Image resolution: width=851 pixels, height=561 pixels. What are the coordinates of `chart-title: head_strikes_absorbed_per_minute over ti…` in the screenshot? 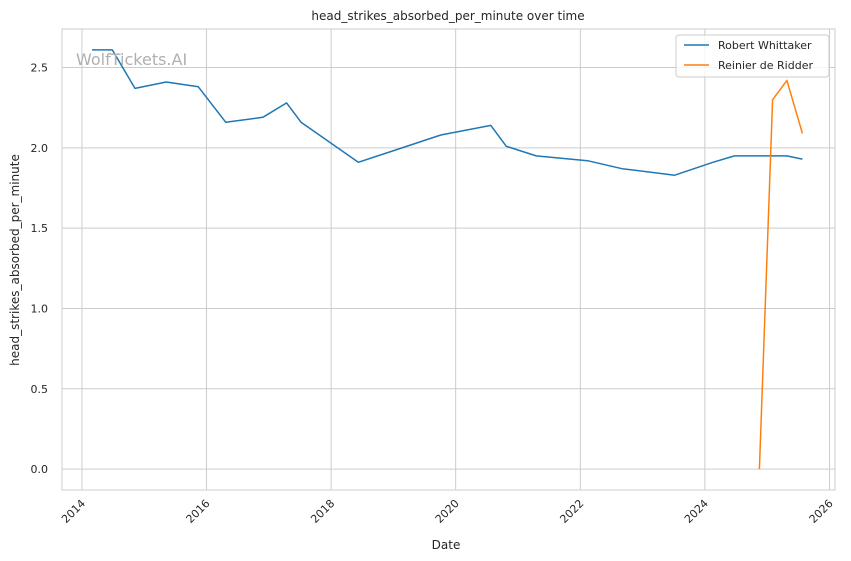 It's located at (447, 16).